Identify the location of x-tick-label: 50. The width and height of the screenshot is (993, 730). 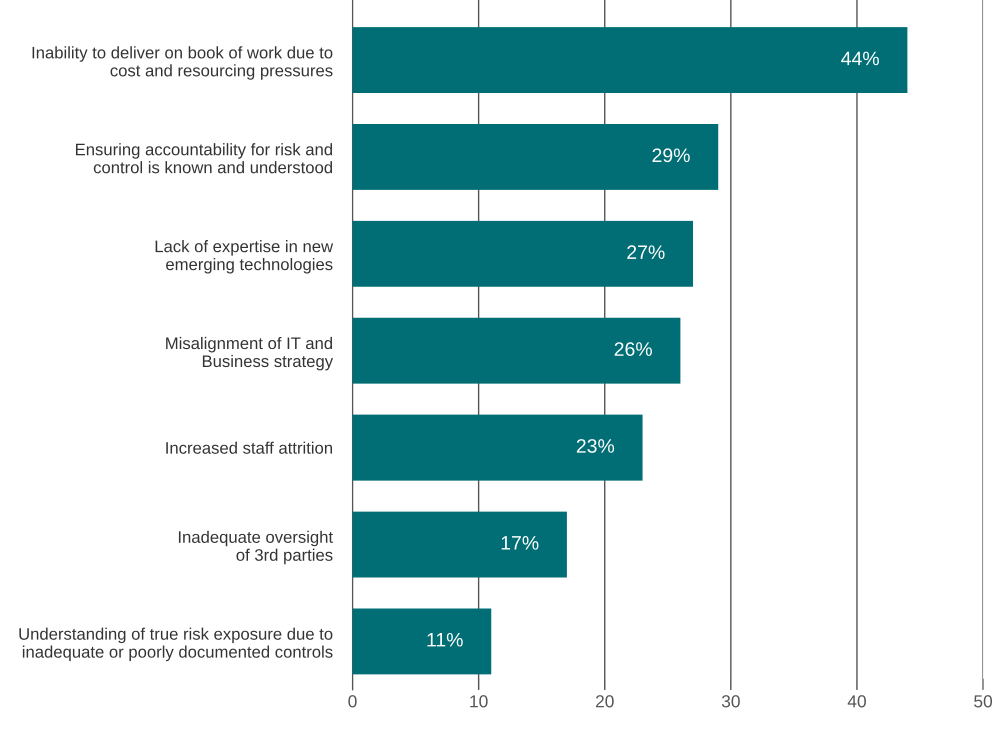
(983, 701).